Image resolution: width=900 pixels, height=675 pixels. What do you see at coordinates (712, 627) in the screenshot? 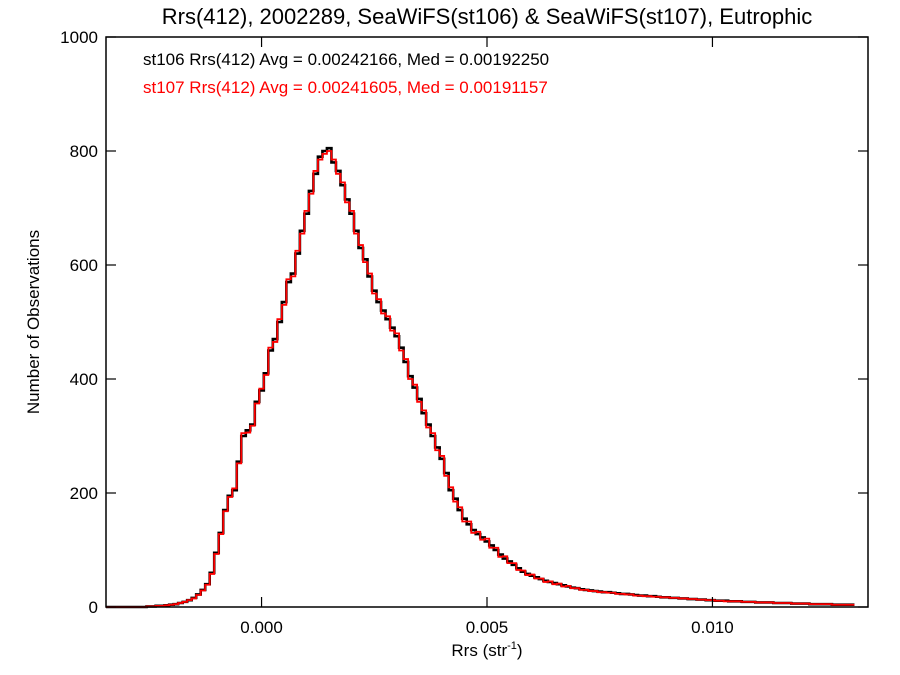
I see `x-tick-label: 0.010` at bounding box center [712, 627].